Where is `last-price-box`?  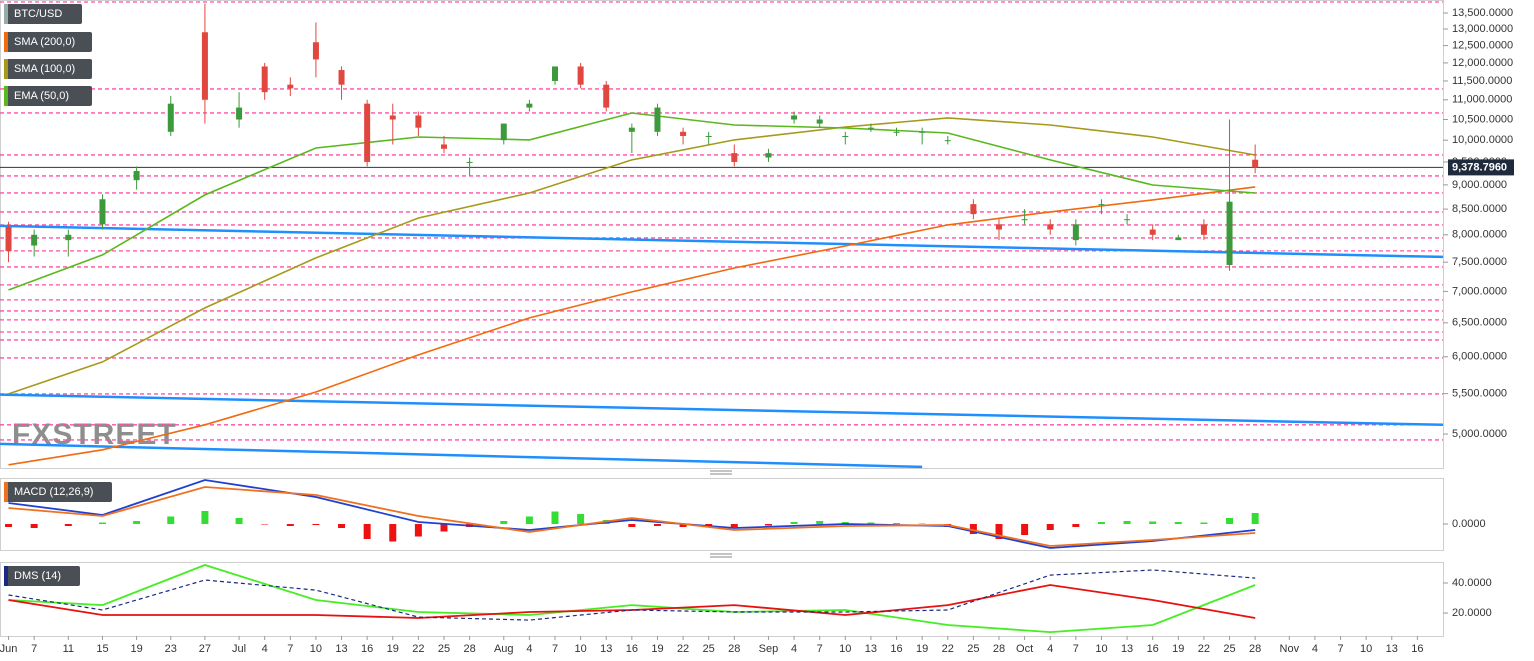 last-price-box is located at coordinates (1481, 167).